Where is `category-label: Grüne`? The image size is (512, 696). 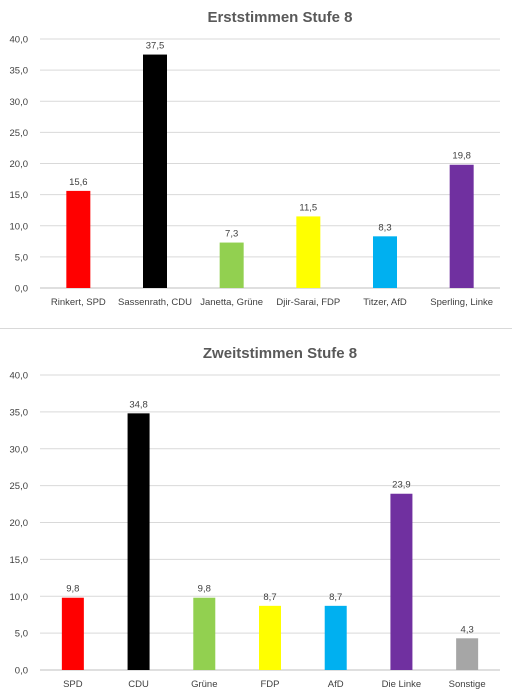 category-label: Grüne is located at coordinates (204, 684).